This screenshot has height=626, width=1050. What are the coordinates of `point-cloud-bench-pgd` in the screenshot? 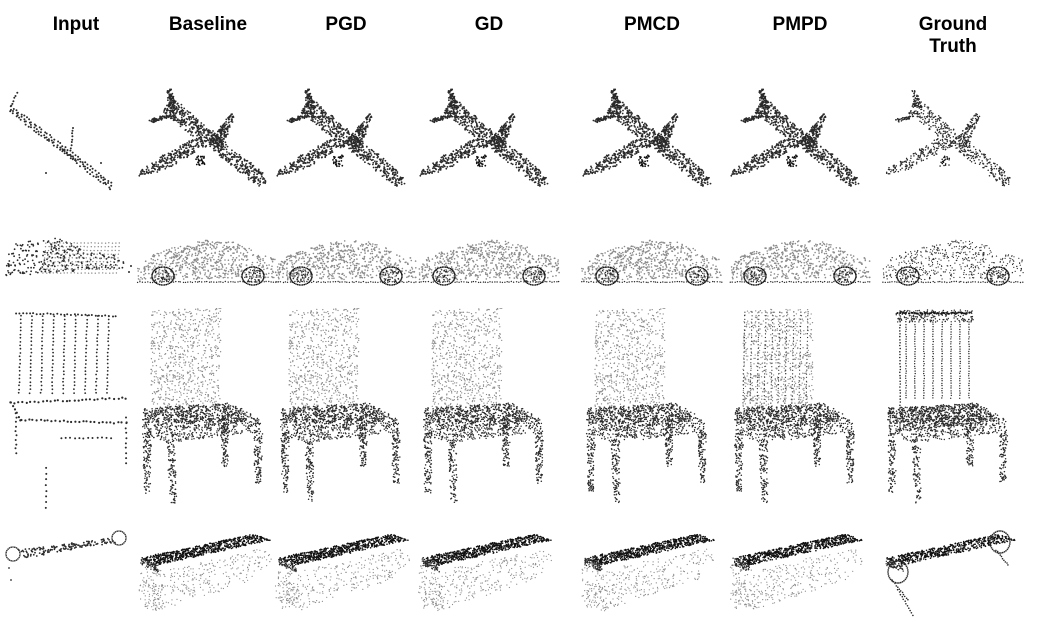 It's located at (346, 570).